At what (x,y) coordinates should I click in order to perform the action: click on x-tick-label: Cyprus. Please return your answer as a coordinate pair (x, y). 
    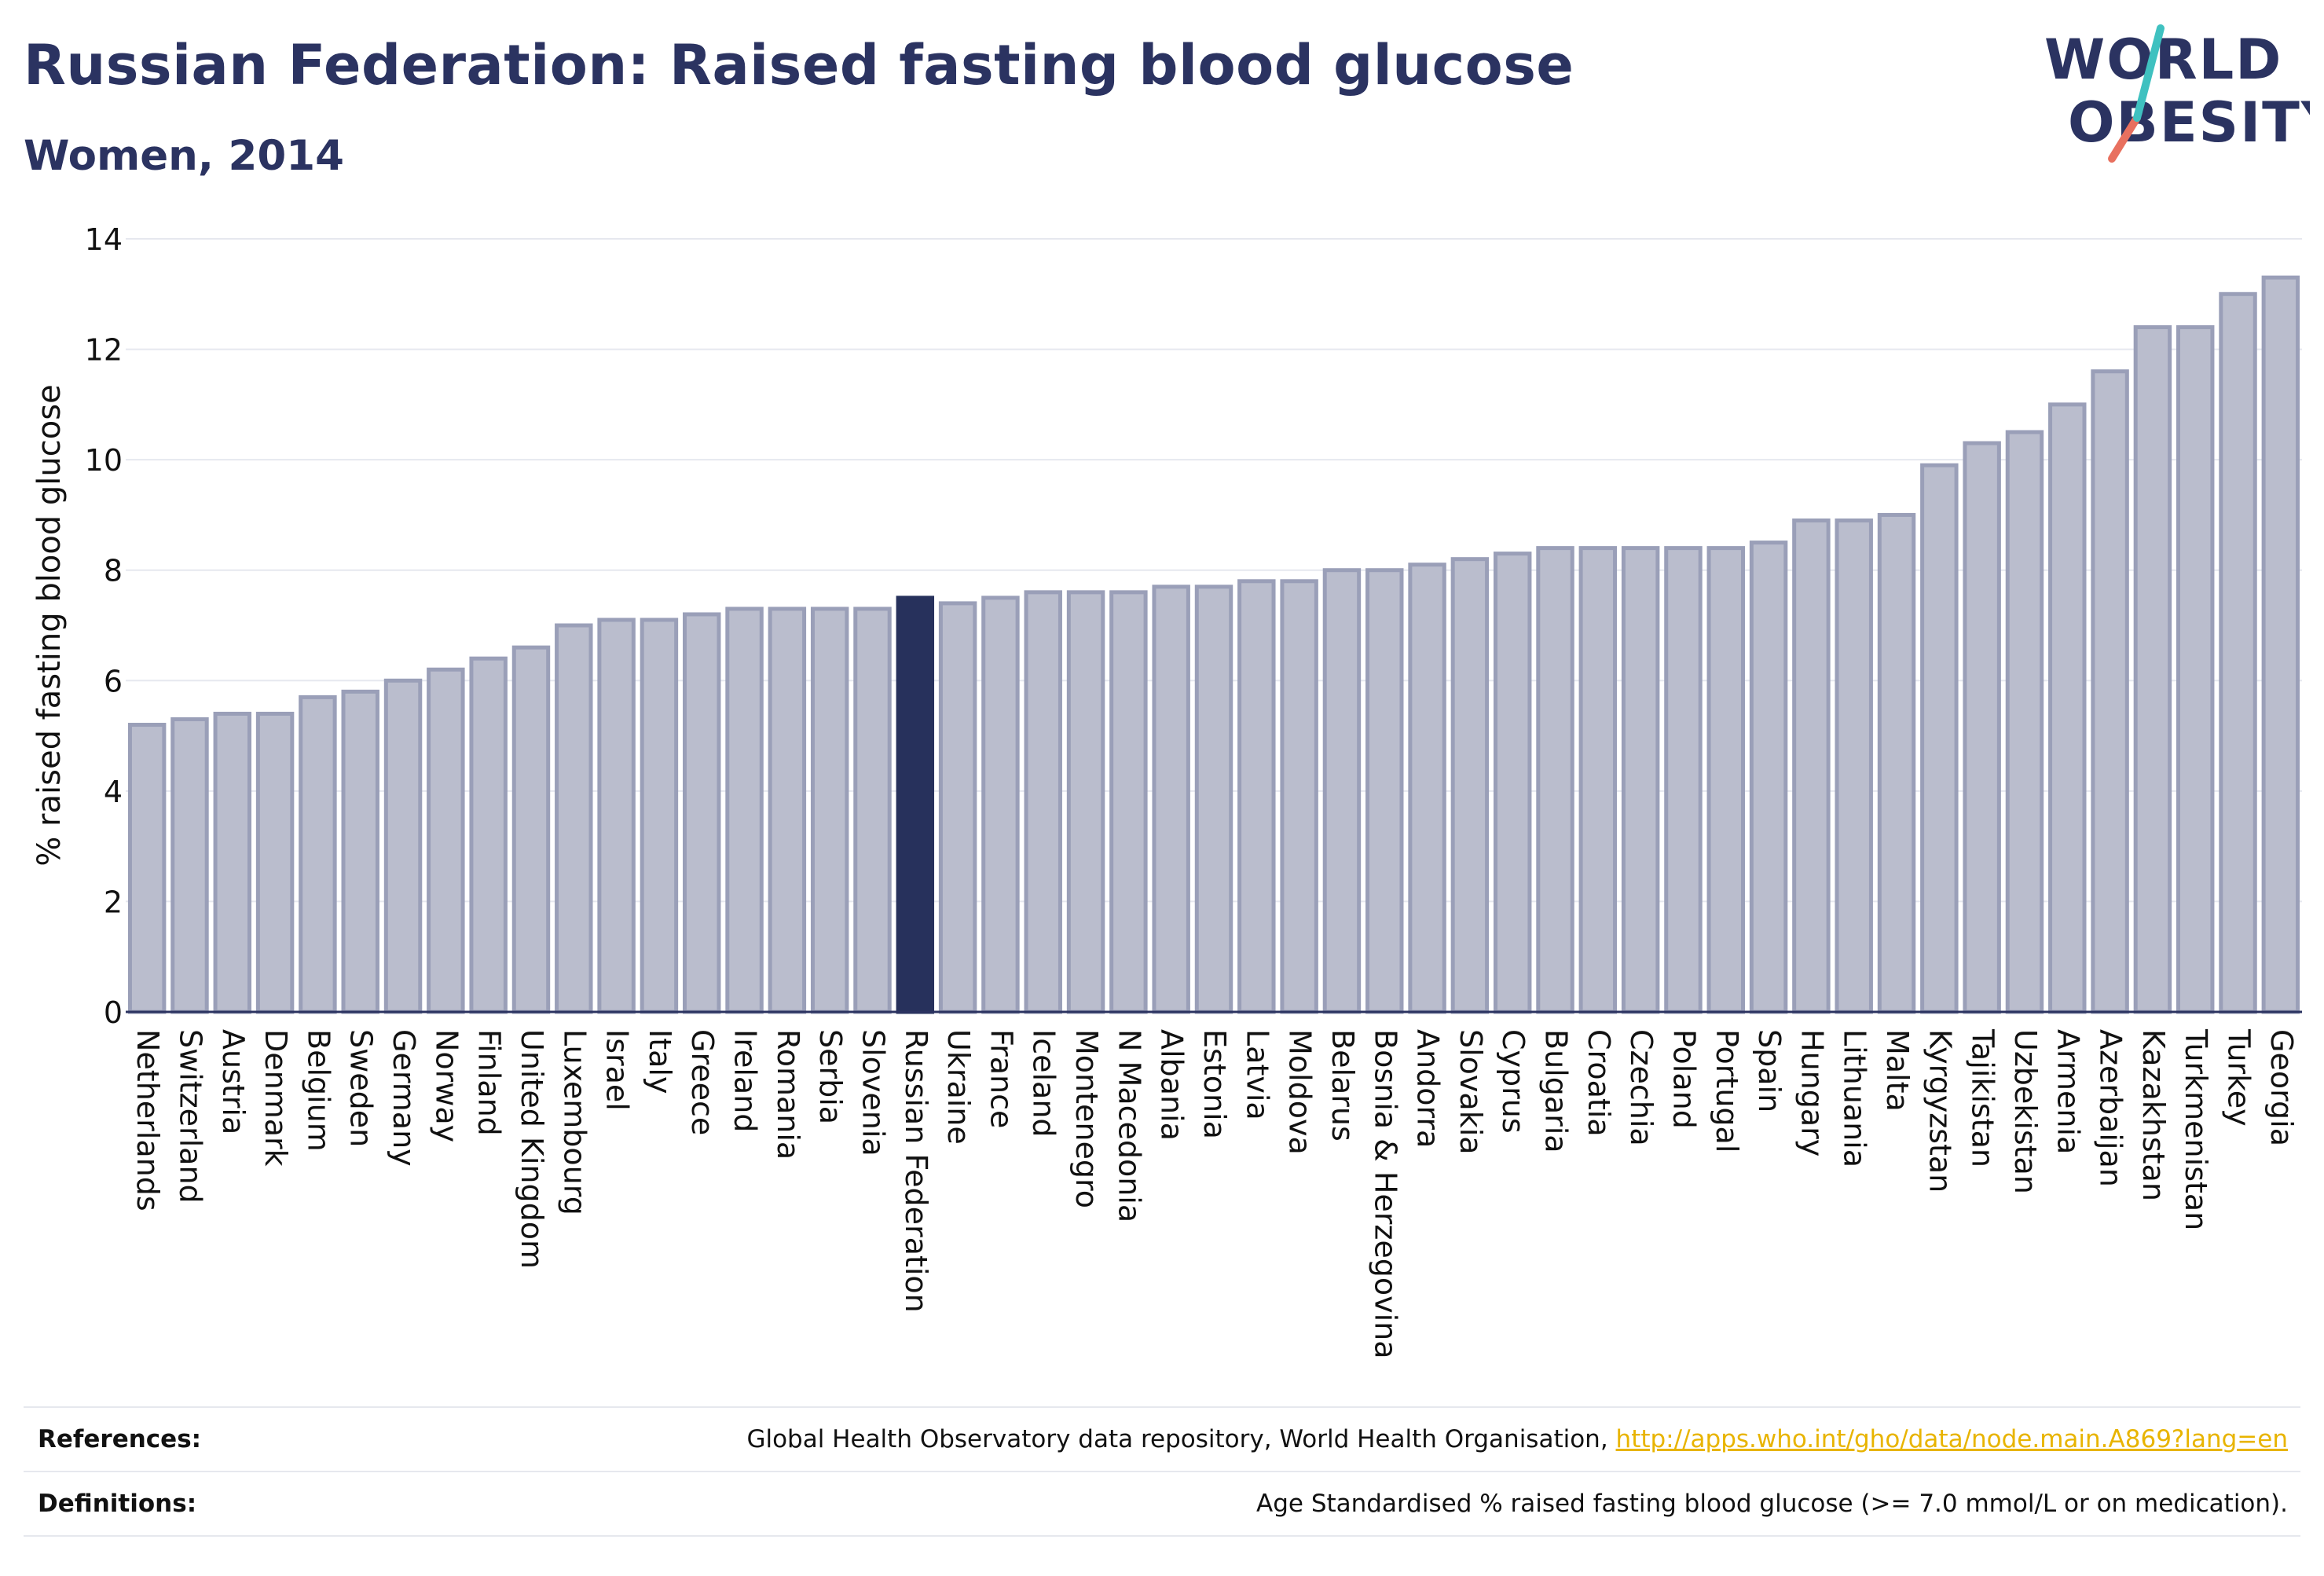
    Looking at the image, I should click on (1513, 1081).